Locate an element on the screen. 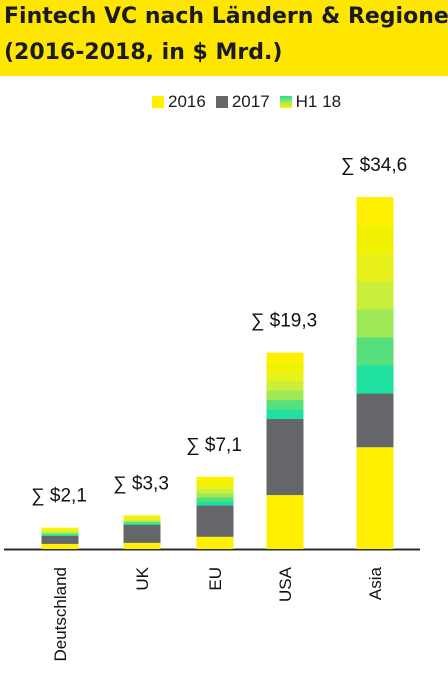 Image resolution: width=448 pixels, height=679 pixels. bar-deutschland-2016 is located at coordinates (60, 546).